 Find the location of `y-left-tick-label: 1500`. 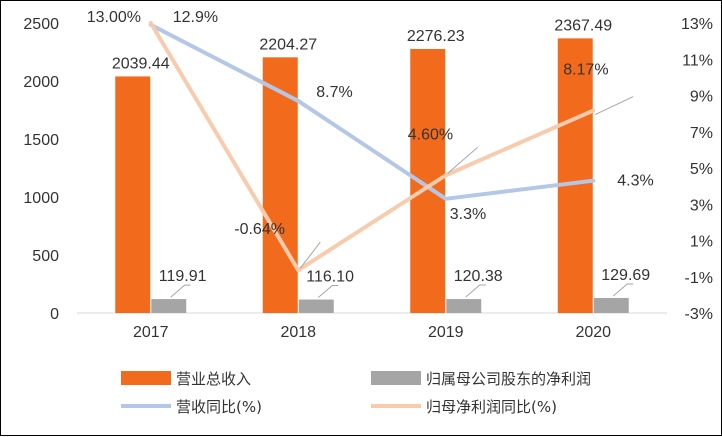

y-left-tick-label: 1500 is located at coordinates (41, 140).